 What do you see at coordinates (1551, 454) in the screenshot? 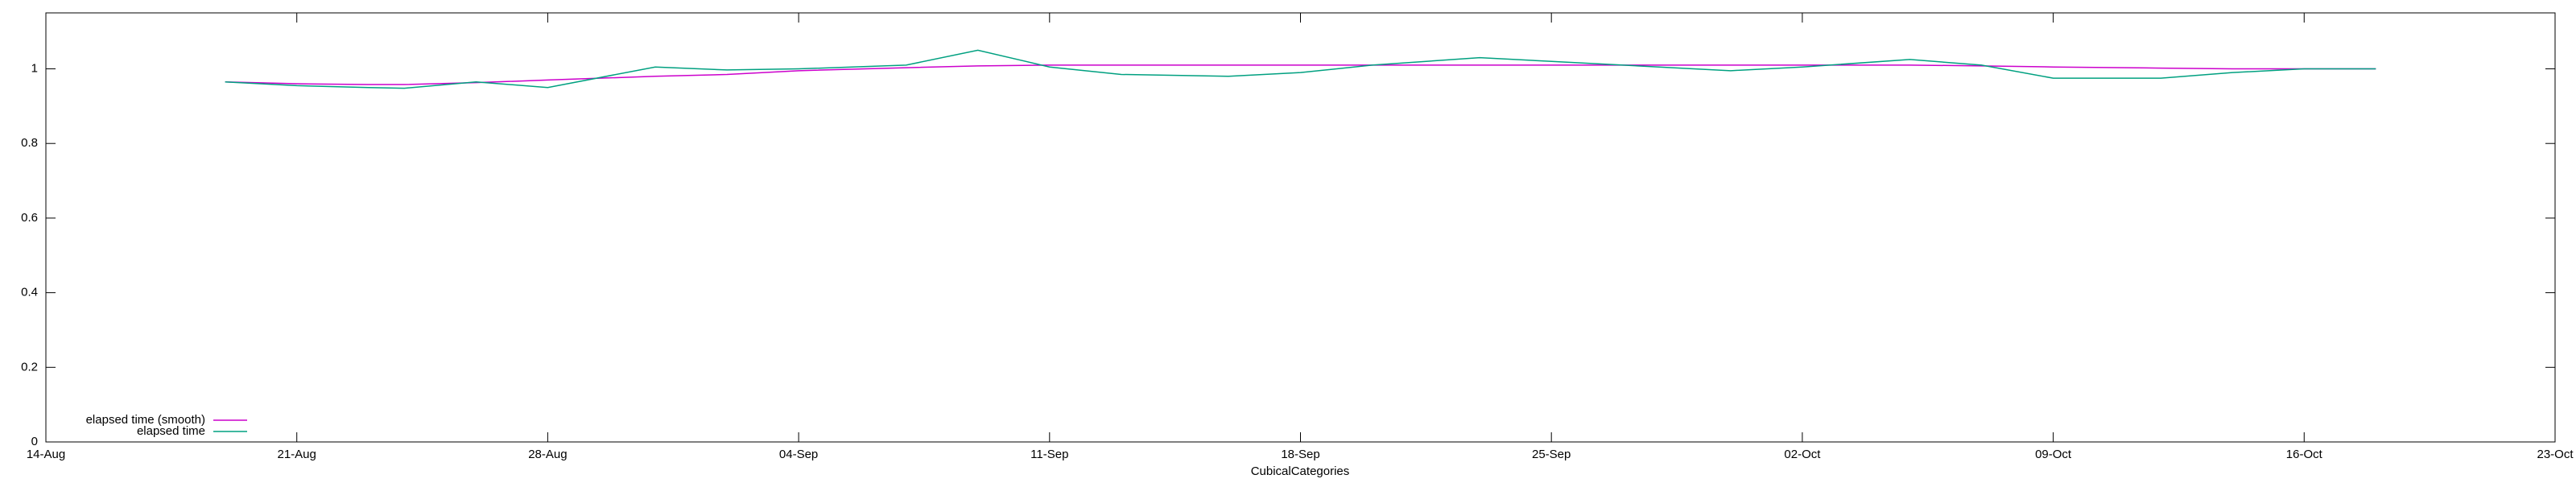
I see `x-tick-label: 25-Sep` at bounding box center [1551, 454].